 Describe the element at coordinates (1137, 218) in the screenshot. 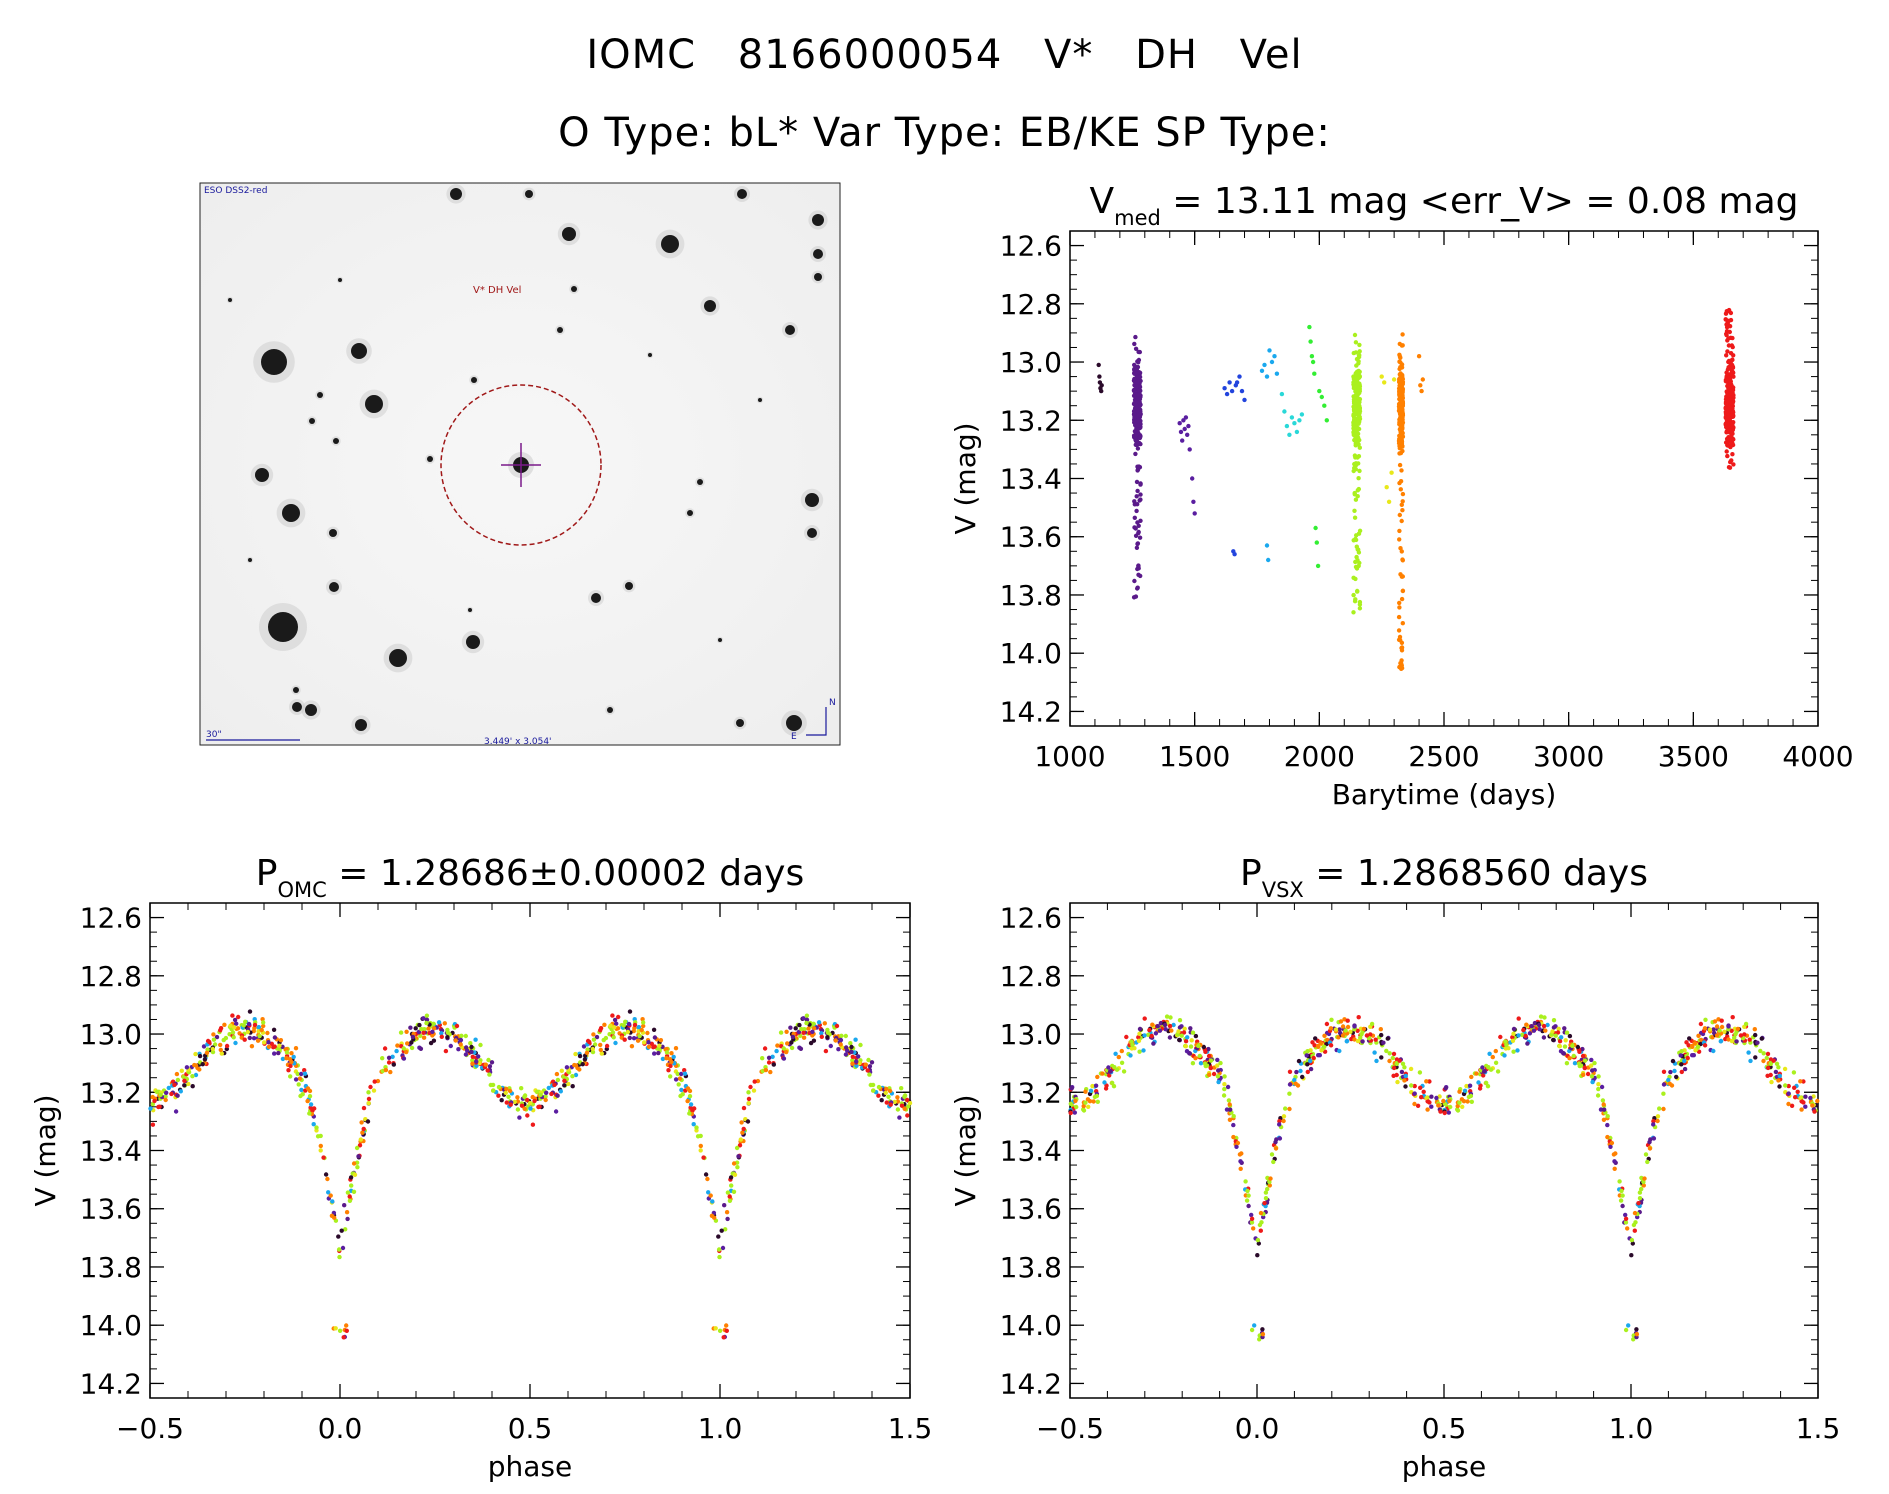

I see `plot-title-subscript: med` at that location.